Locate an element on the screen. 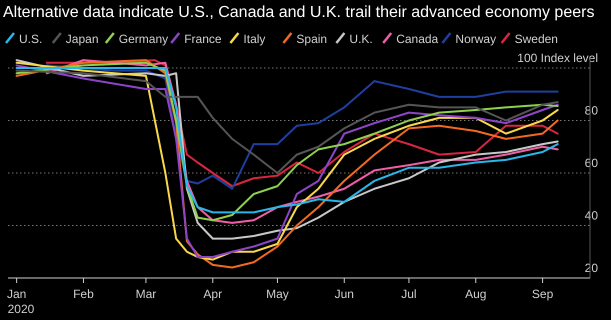 The height and width of the screenshot is (320, 611). legend-label: Germany is located at coordinates (143, 39).